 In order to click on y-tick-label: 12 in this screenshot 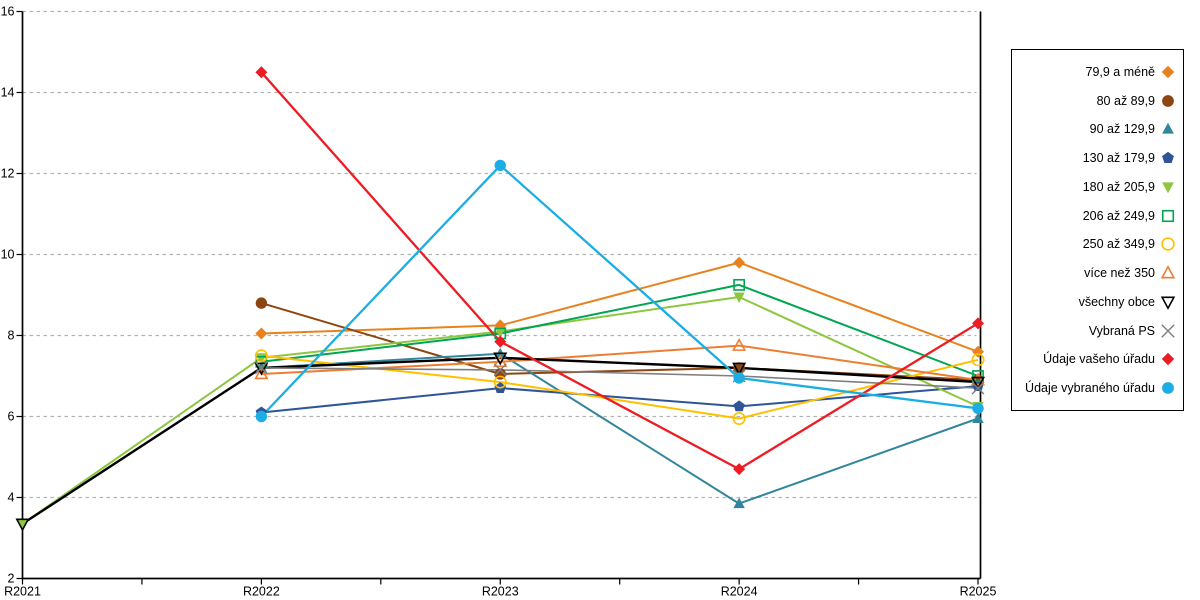, I will do `click(8, 174)`.